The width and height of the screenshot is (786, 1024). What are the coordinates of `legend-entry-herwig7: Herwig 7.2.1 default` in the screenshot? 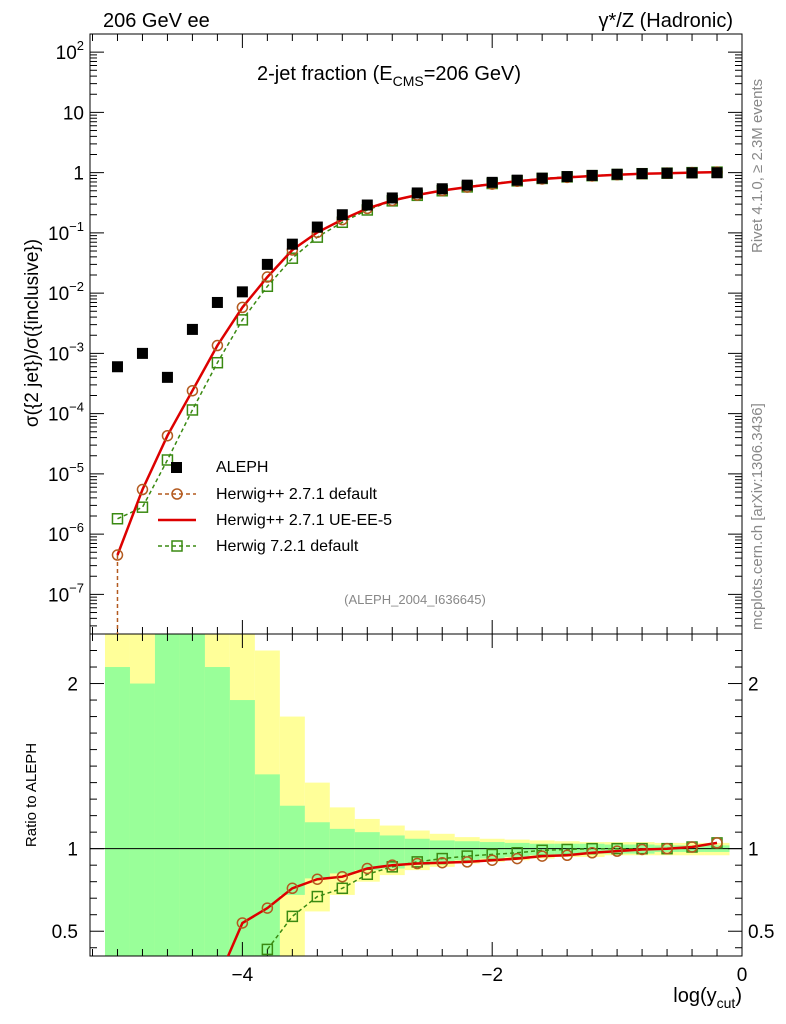 It's located at (258, 546).